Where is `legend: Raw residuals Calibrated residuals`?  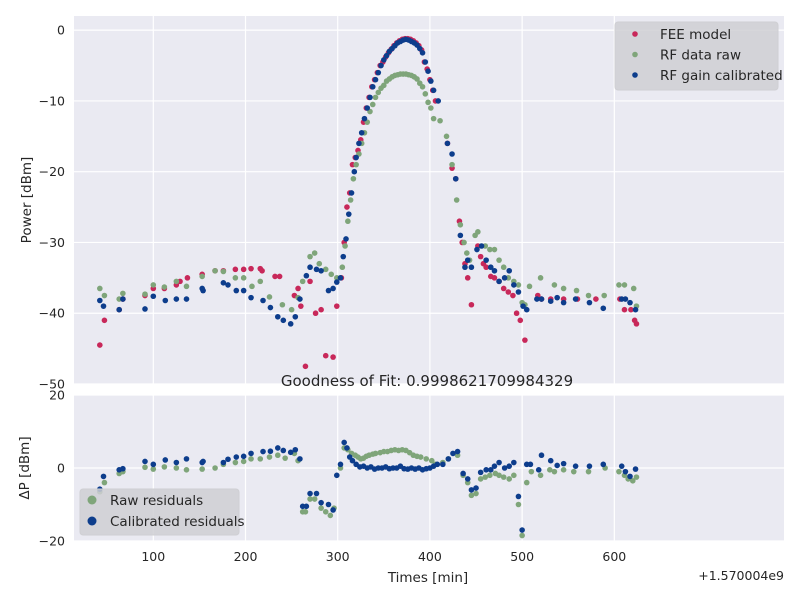 legend: Raw residuals Calibrated residuals is located at coordinates (162, 512).